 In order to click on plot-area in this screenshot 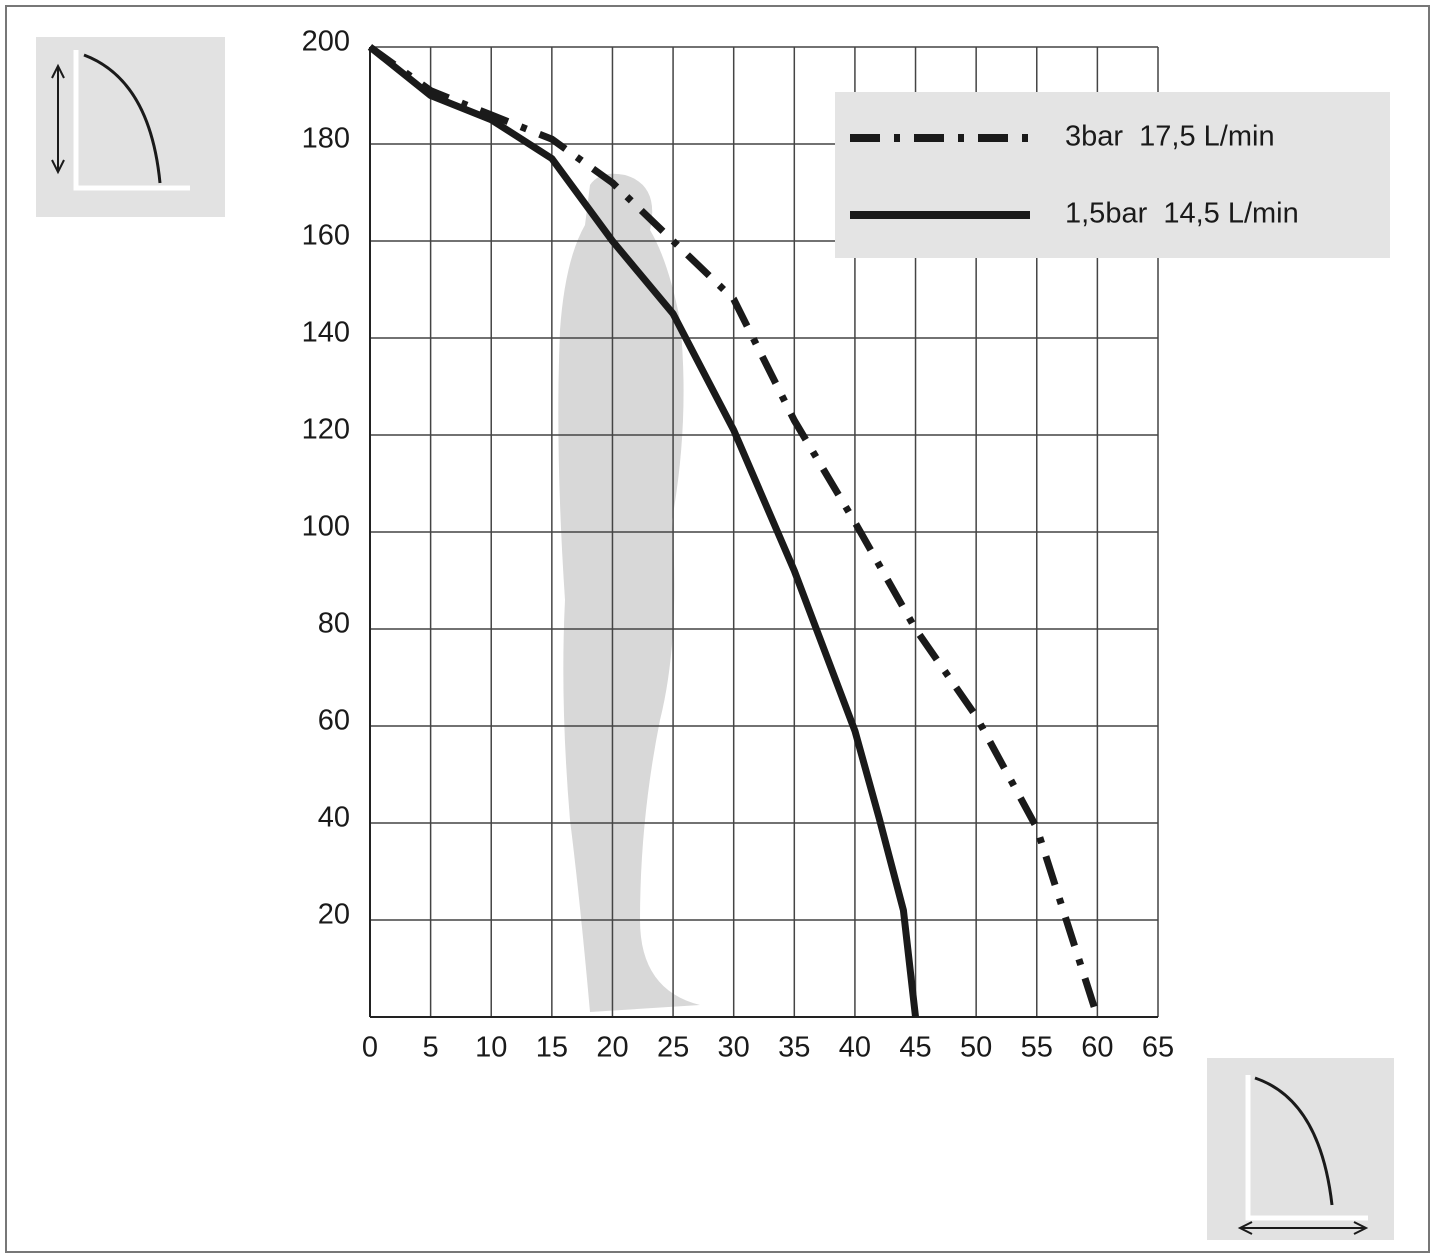, I will do `click(629, 592)`.